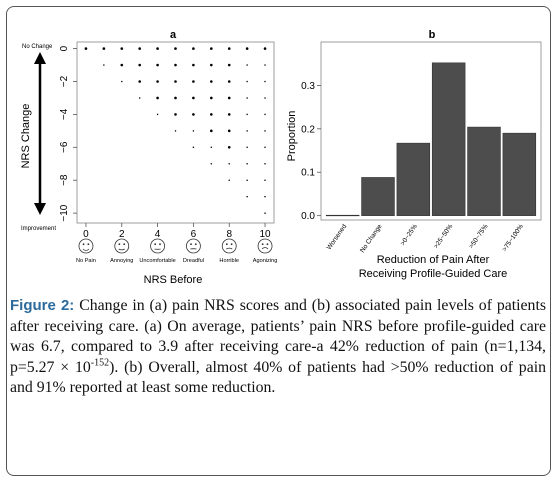 The height and width of the screenshot is (483, 557). Describe the element at coordinates (157, 261) in the screenshot. I see `pain-face-label: Uncomfortable` at that location.